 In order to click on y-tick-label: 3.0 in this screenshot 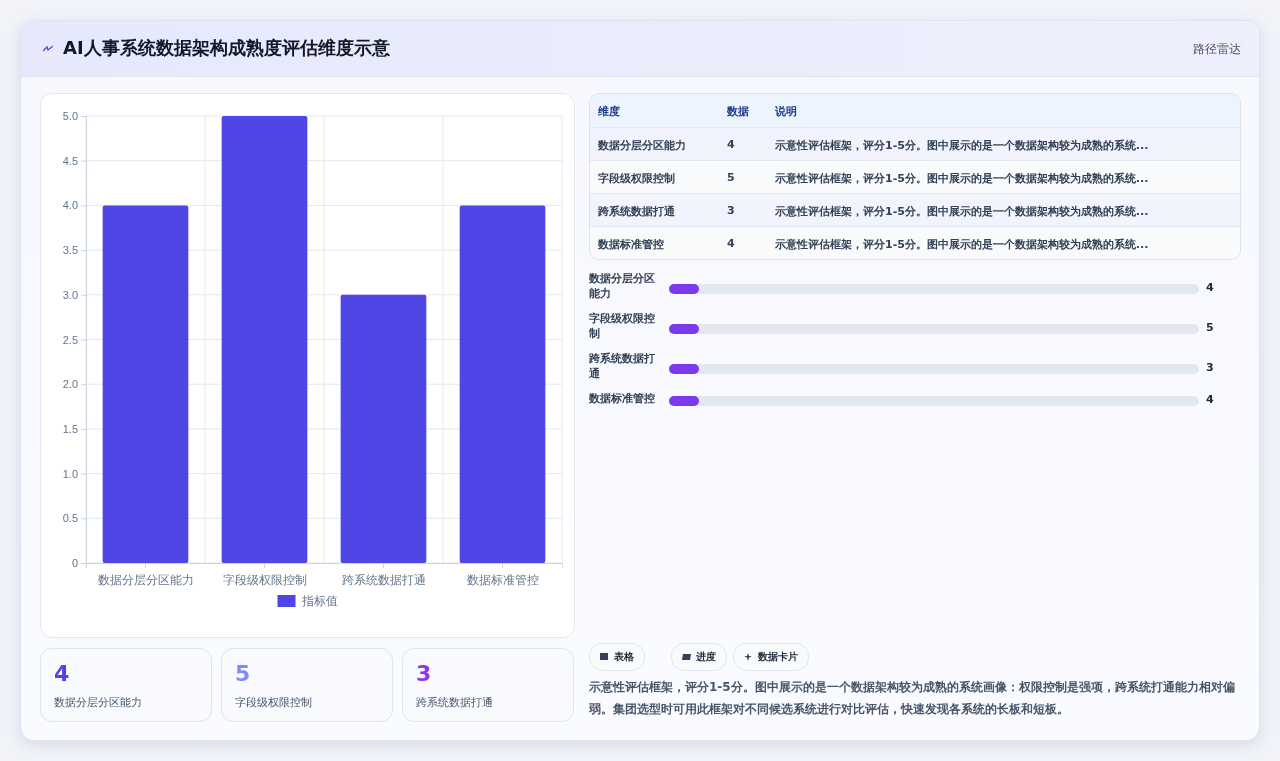, I will do `click(70, 294)`.